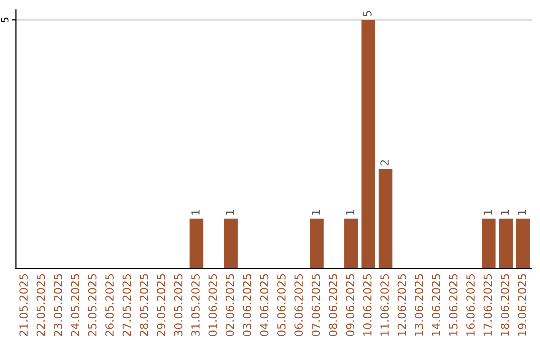  I want to click on x-tick-label: 30.05.2025, so click(178, 305).